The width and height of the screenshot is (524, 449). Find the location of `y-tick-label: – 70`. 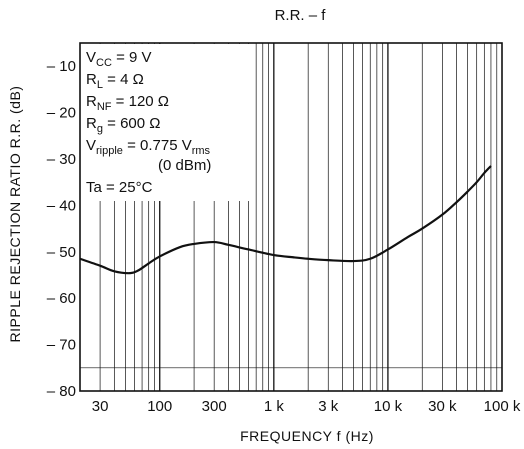

y-tick-label: – 70 is located at coordinates (61, 345).